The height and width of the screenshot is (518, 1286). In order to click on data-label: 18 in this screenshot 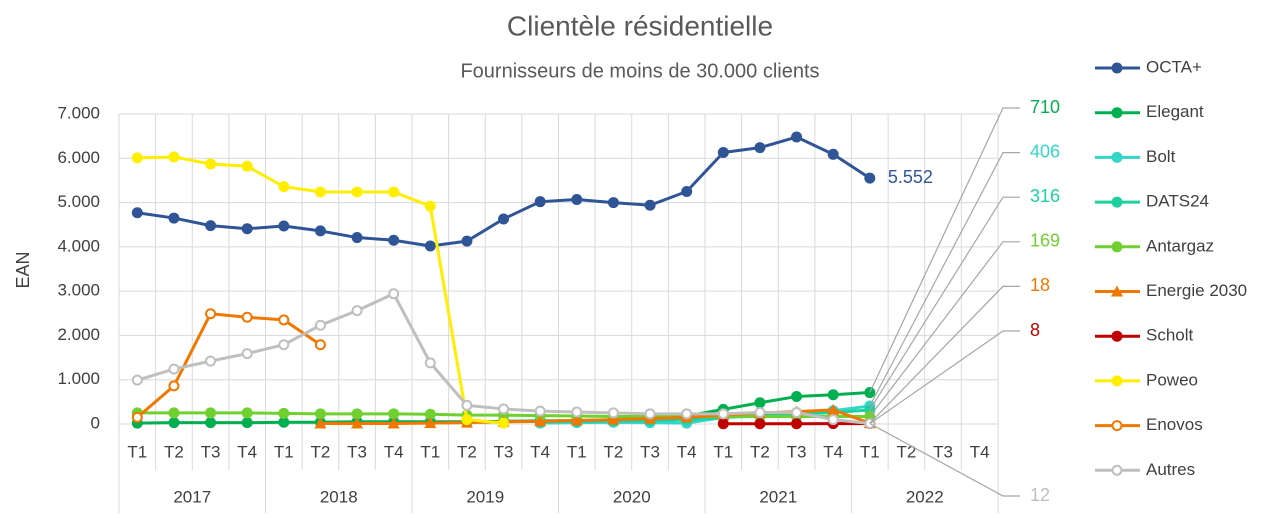, I will do `click(1040, 285)`.